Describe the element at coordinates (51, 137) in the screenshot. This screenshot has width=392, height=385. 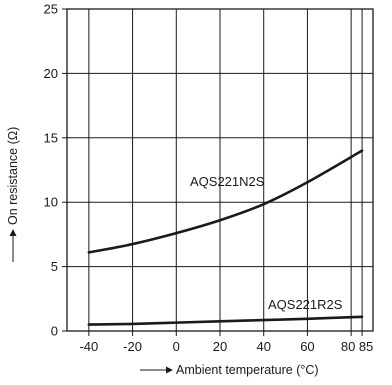
I see `y-tick-label: 15` at that location.